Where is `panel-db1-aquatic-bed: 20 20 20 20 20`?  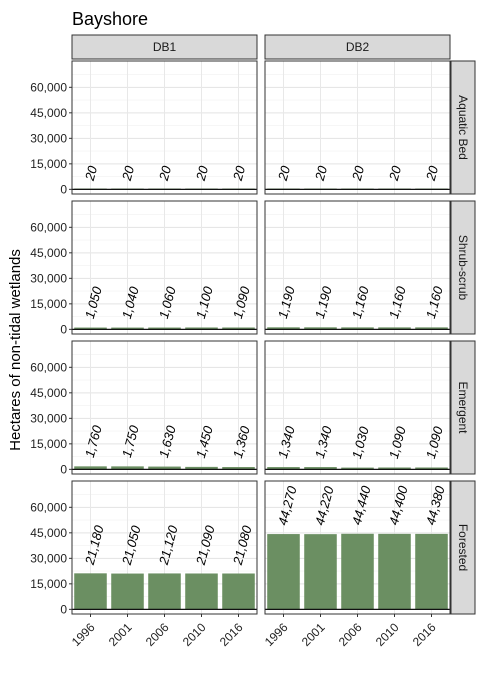 panel-db1-aquatic-bed: 20 20 20 20 20 is located at coordinates (164, 127).